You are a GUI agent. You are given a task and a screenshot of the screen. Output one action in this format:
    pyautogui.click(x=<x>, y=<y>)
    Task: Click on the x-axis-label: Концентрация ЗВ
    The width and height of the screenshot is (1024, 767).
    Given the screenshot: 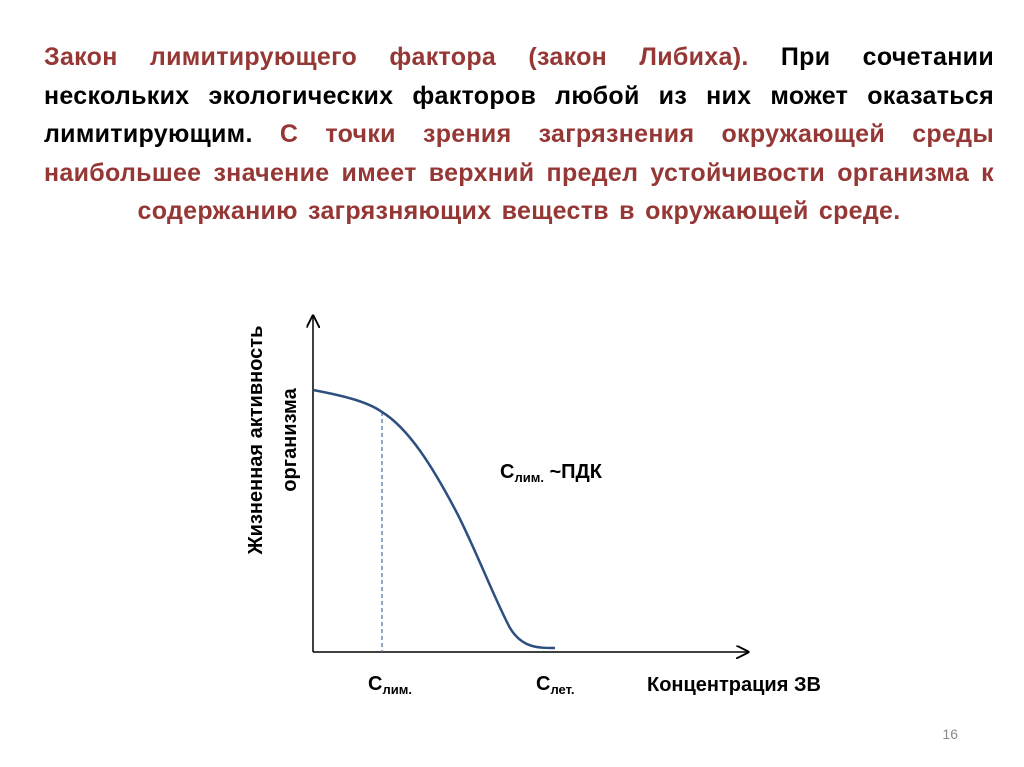 What is the action you would take?
    pyautogui.click(x=734, y=685)
    